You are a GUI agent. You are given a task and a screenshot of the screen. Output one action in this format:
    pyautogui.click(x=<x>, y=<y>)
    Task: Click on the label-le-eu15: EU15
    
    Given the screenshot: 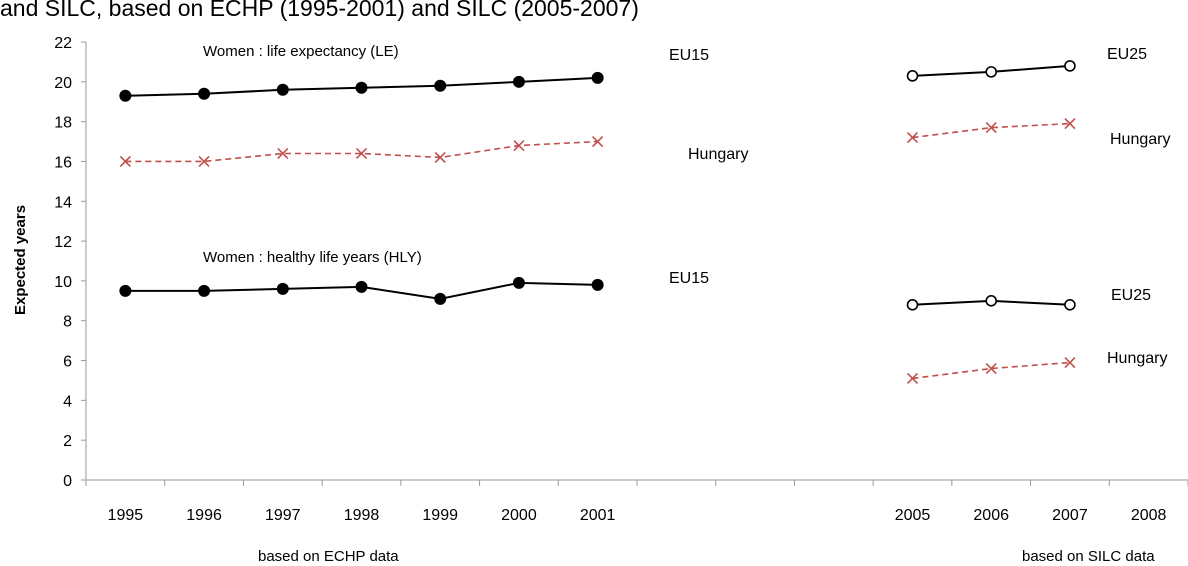 What is the action you would take?
    pyautogui.click(x=689, y=55)
    